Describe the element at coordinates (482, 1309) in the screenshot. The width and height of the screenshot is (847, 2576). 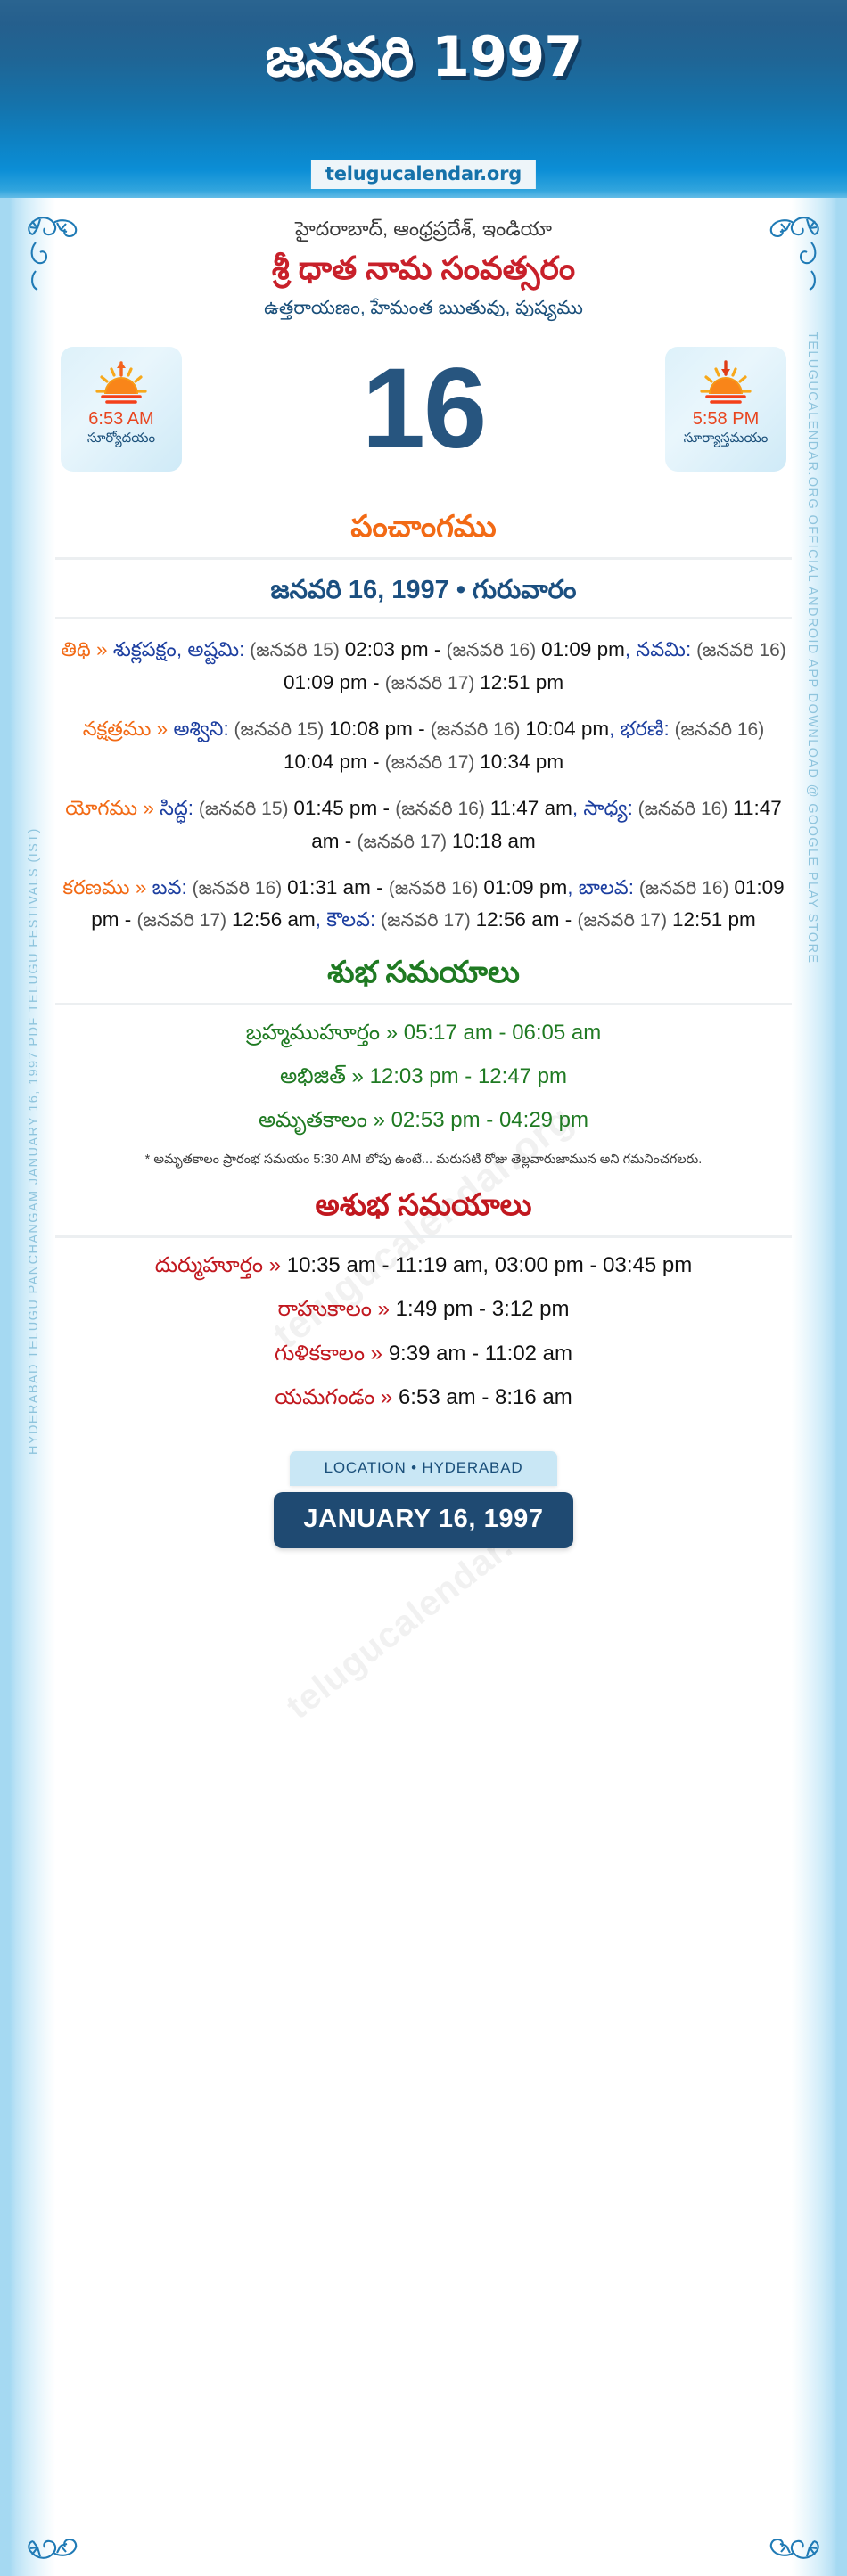
I see `ashubha-time: 1:49 pm - 3:12 pm` at that location.